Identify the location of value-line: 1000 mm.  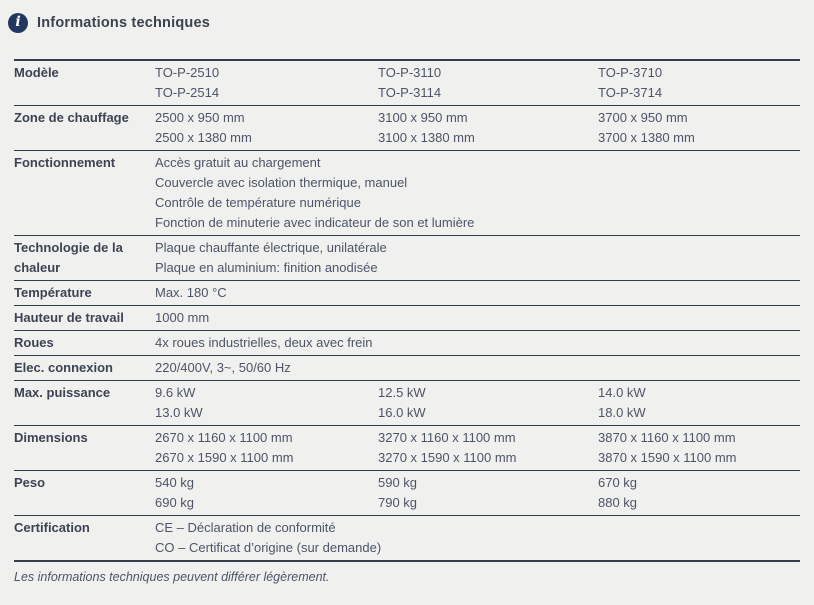
(182, 317).